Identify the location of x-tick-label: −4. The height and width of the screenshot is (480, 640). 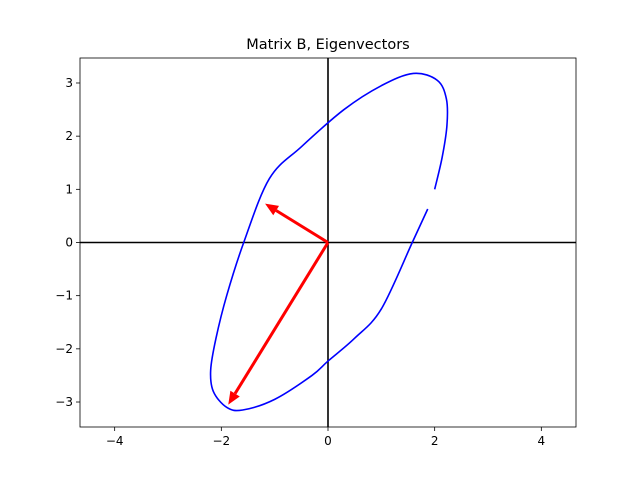
(115, 441).